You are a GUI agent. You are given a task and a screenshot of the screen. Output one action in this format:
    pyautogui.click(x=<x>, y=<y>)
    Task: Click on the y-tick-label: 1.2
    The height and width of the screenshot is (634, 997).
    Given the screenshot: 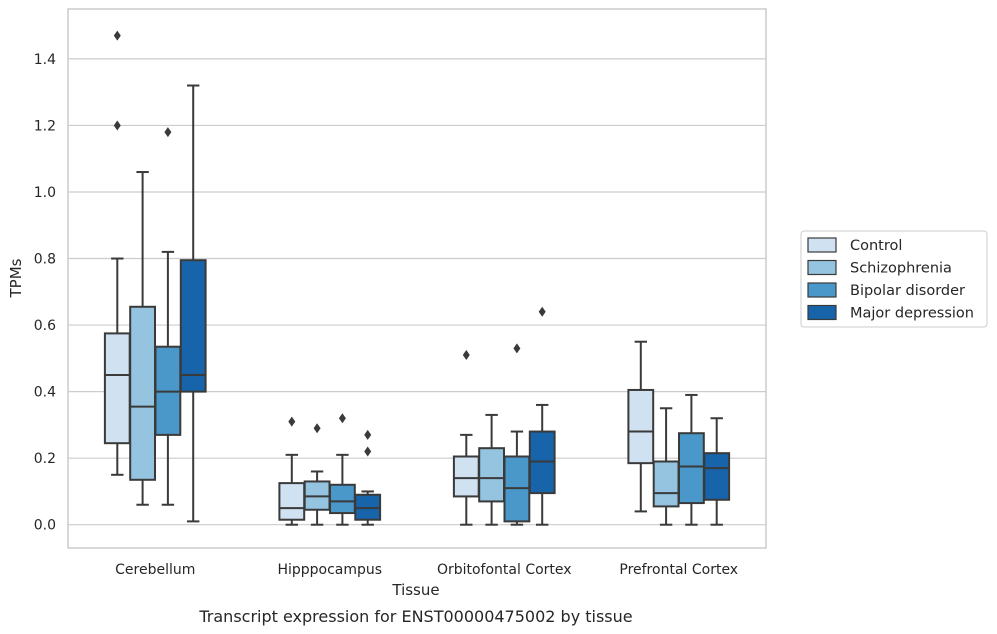 What is the action you would take?
    pyautogui.click(x=45, y=126)
    